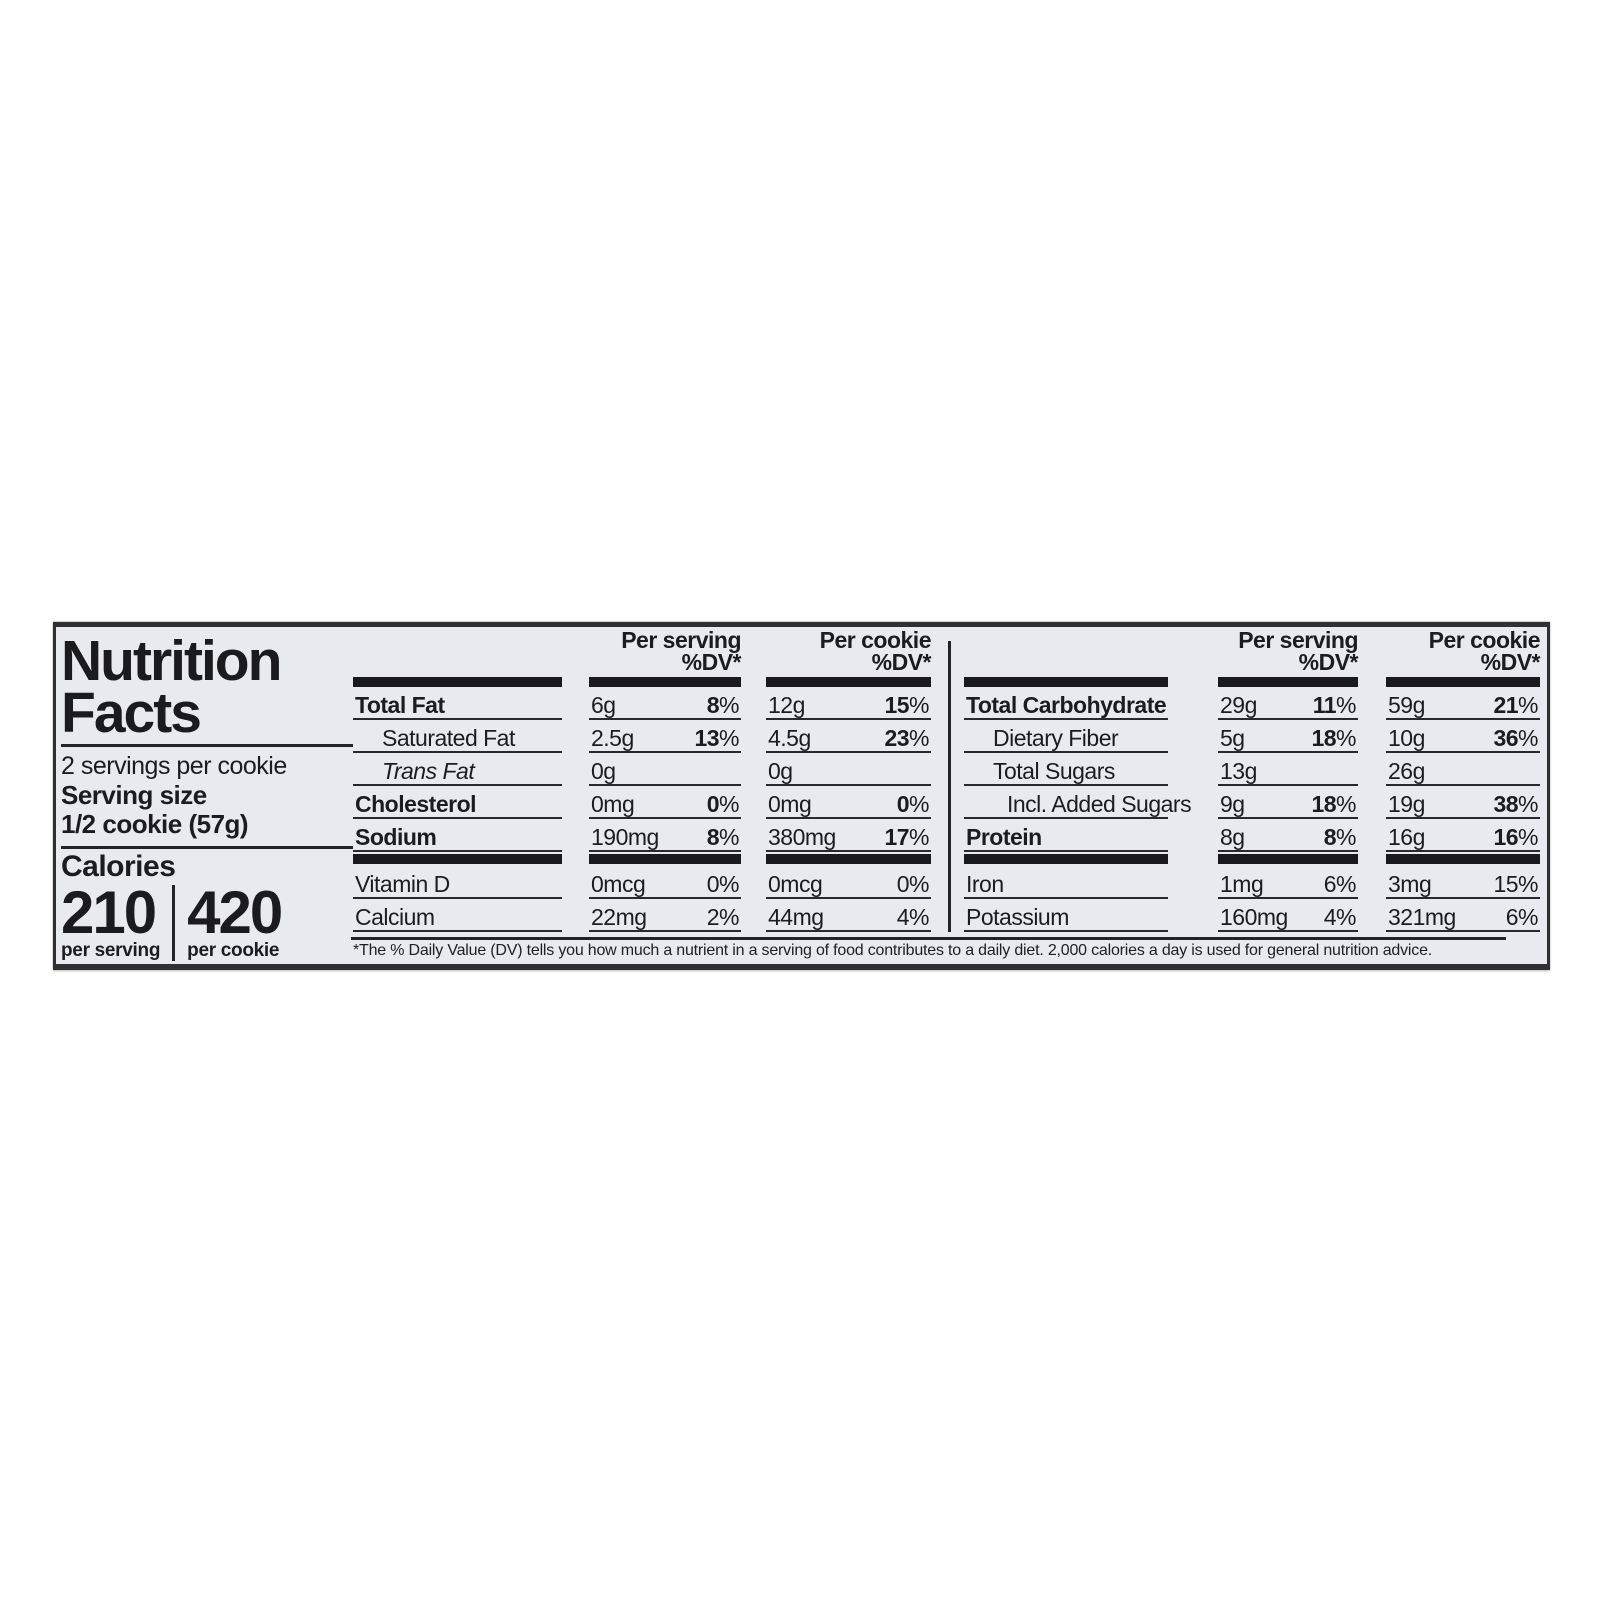 The height and width of the screenshot is (1600, 1600). Describe the element at coordinates (603, 705) in the screenshot. I see `amount-value: 6g` at that location.